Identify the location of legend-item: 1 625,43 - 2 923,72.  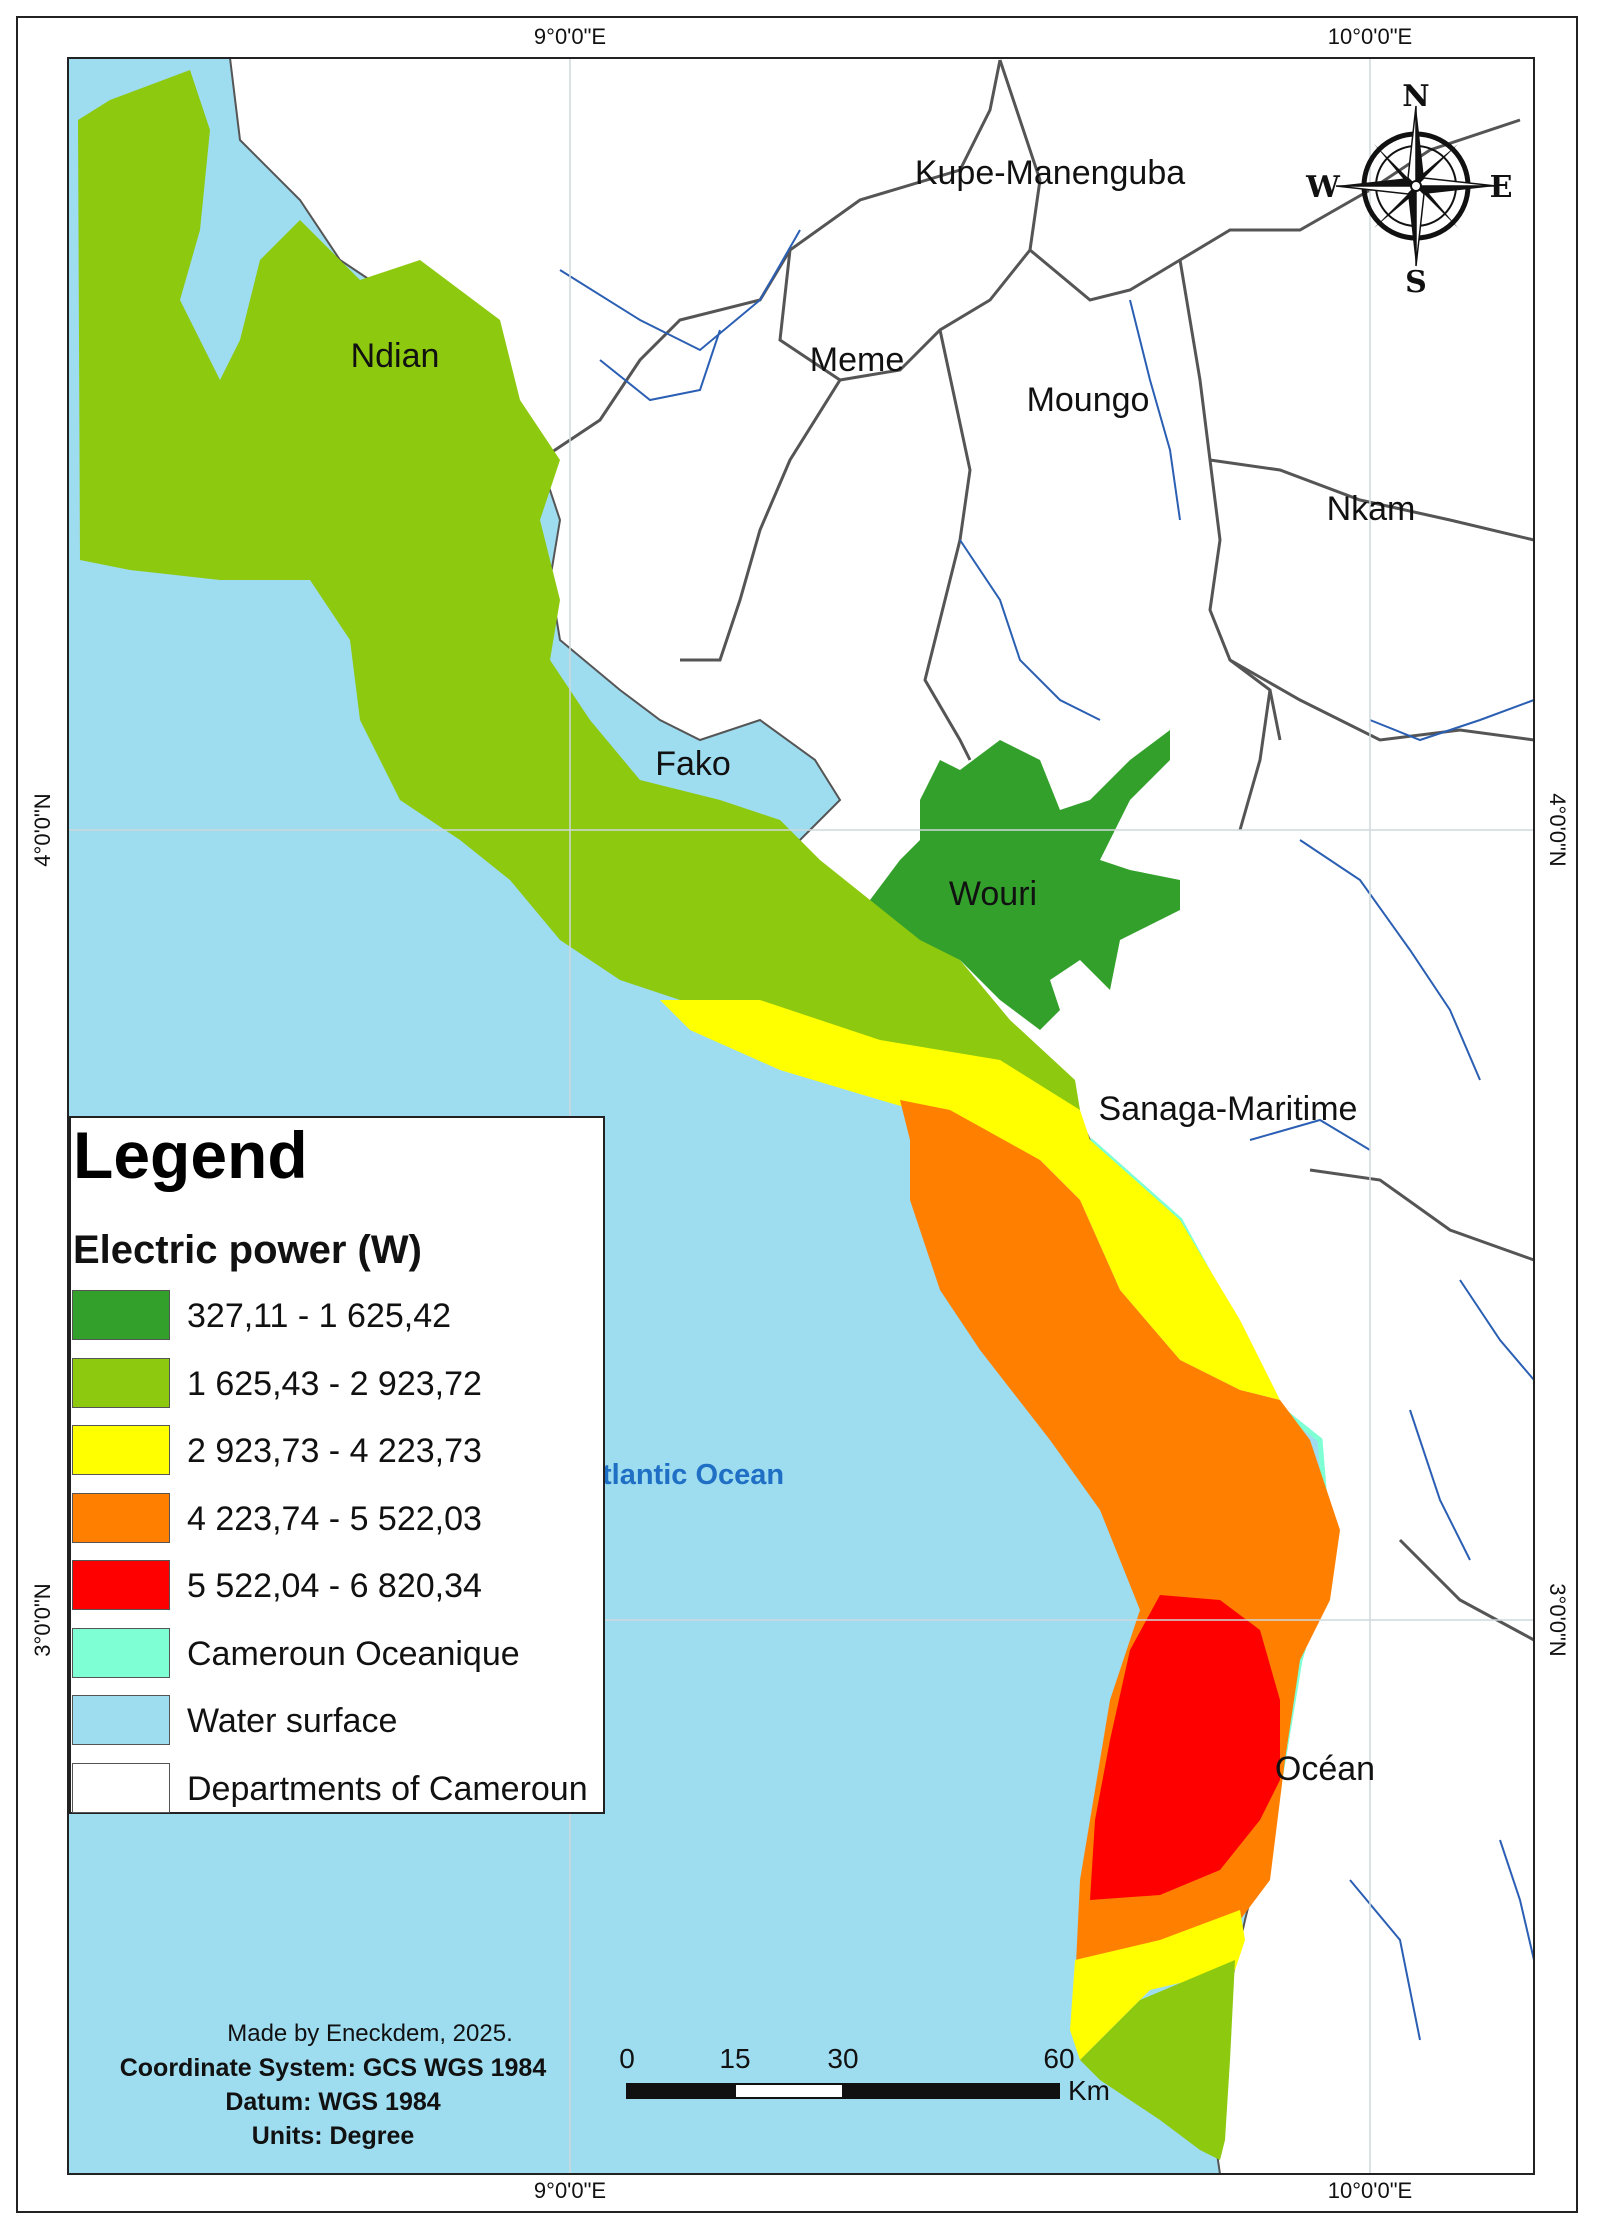
(338, 1383).